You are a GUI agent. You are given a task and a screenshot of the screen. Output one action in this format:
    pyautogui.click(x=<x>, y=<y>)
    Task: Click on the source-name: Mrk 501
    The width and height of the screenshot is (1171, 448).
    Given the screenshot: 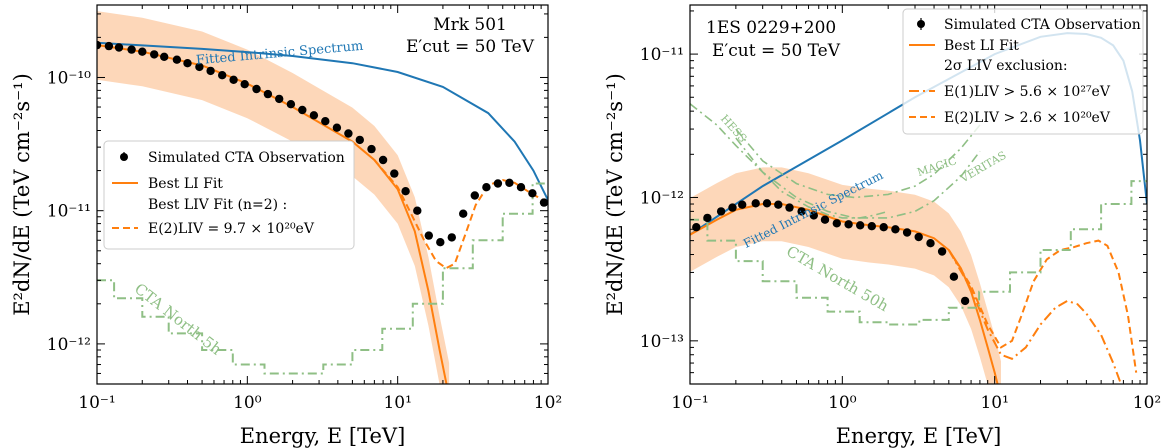 What is the action you would take?
    pyautogui.click(x=470, y=25)
    